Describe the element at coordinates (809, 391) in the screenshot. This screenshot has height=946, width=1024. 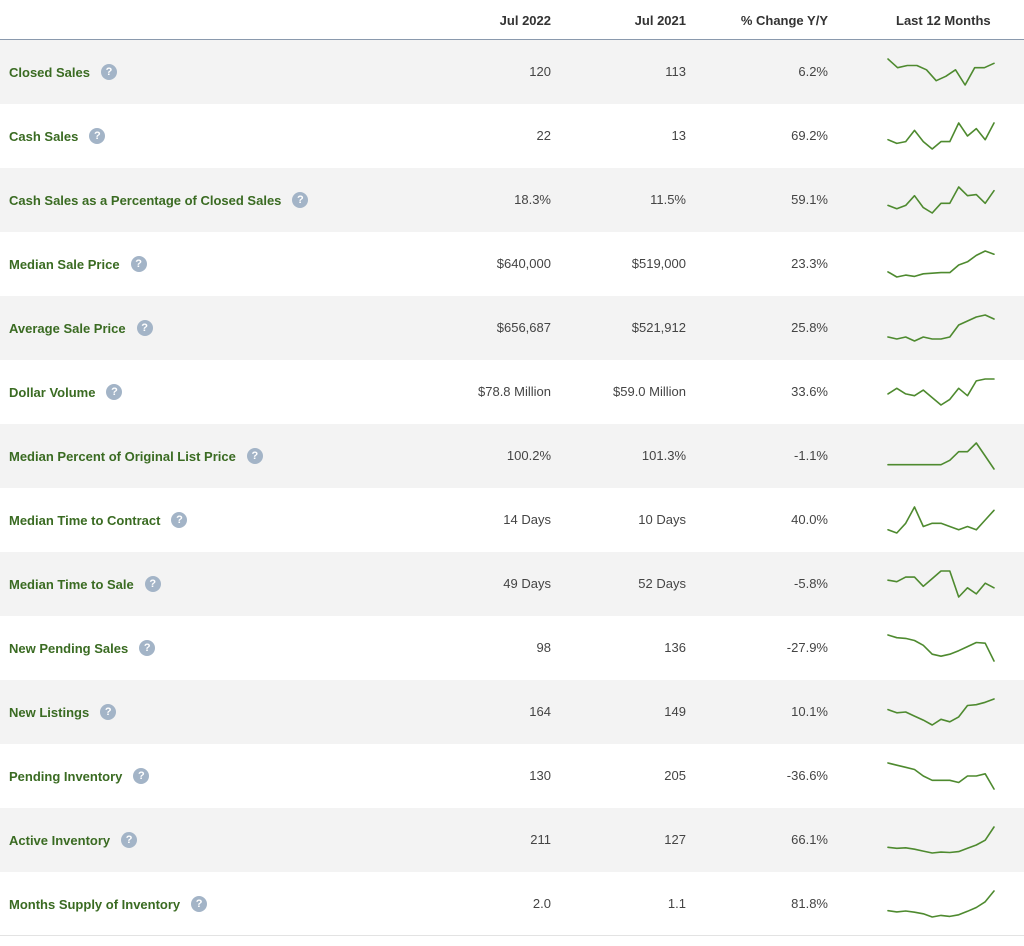
I see `value-percent-change: 33.6%` at that location.